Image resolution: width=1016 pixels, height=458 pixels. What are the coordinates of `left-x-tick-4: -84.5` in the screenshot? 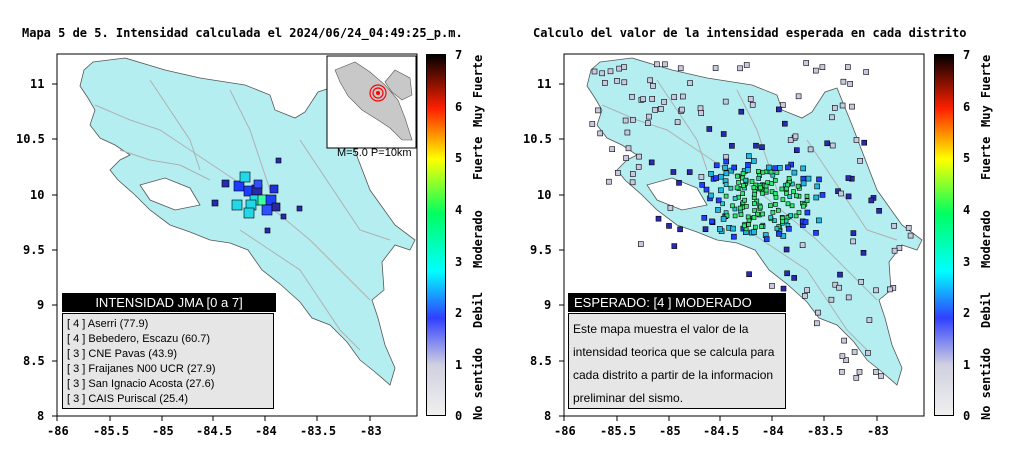 It's located at (214, 431).